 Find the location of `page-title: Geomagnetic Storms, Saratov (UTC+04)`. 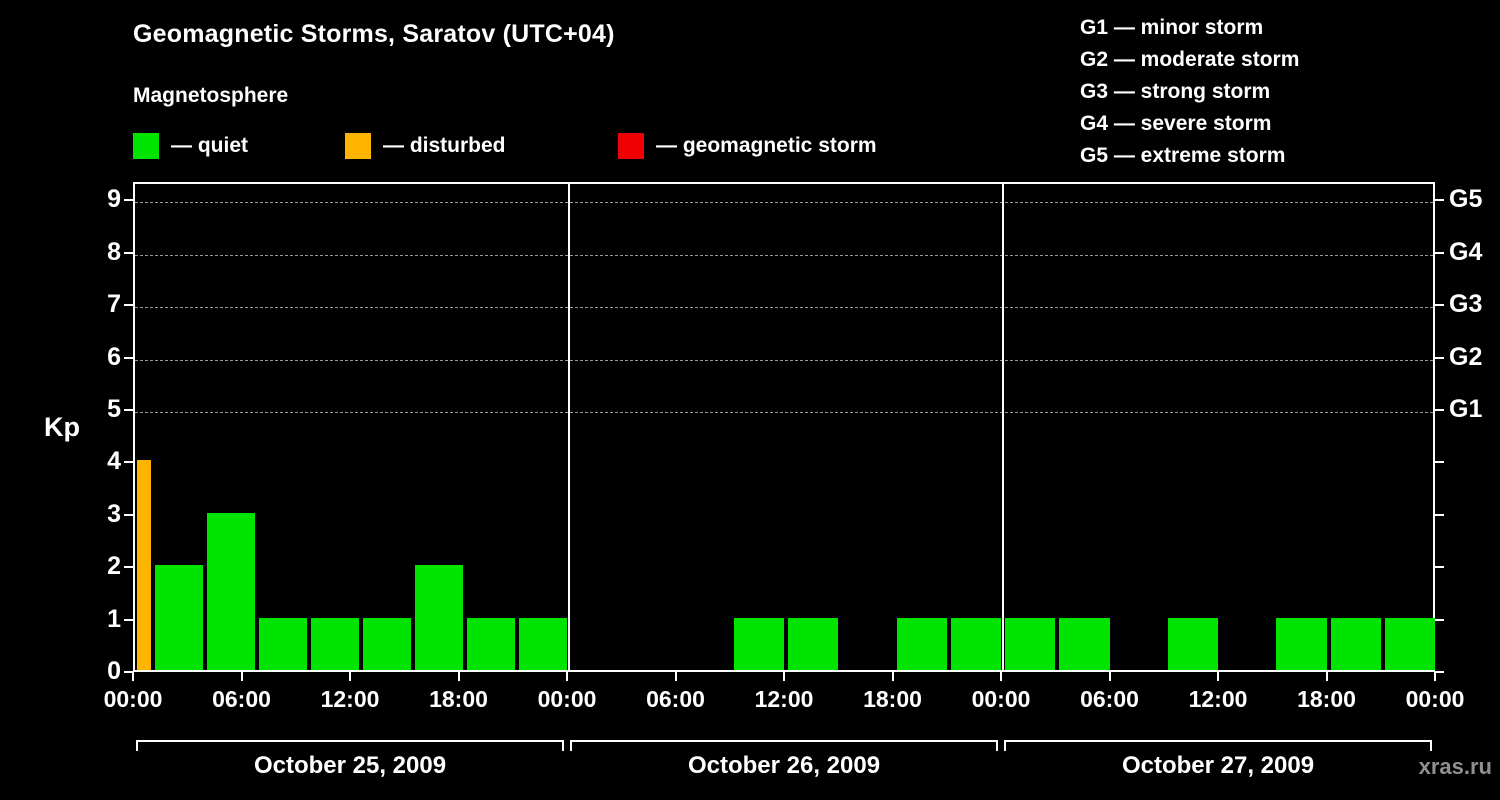

page-title: Geomagnetic Storms, Saratov (UTC+04) is located at coordinates (374, 34).